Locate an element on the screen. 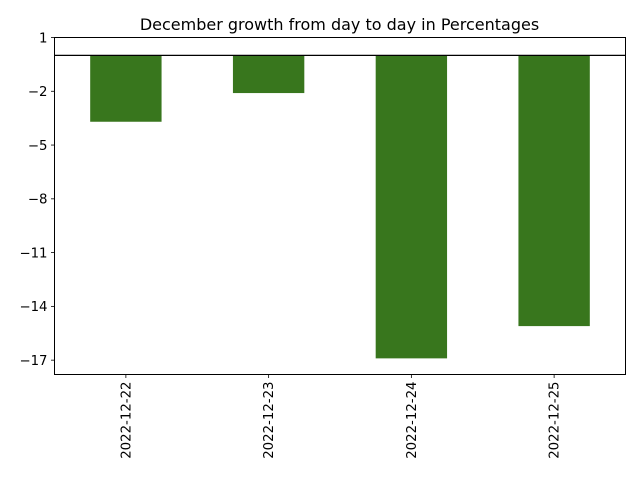  y-tick-label: −17 is located at coordinates (33, 361).